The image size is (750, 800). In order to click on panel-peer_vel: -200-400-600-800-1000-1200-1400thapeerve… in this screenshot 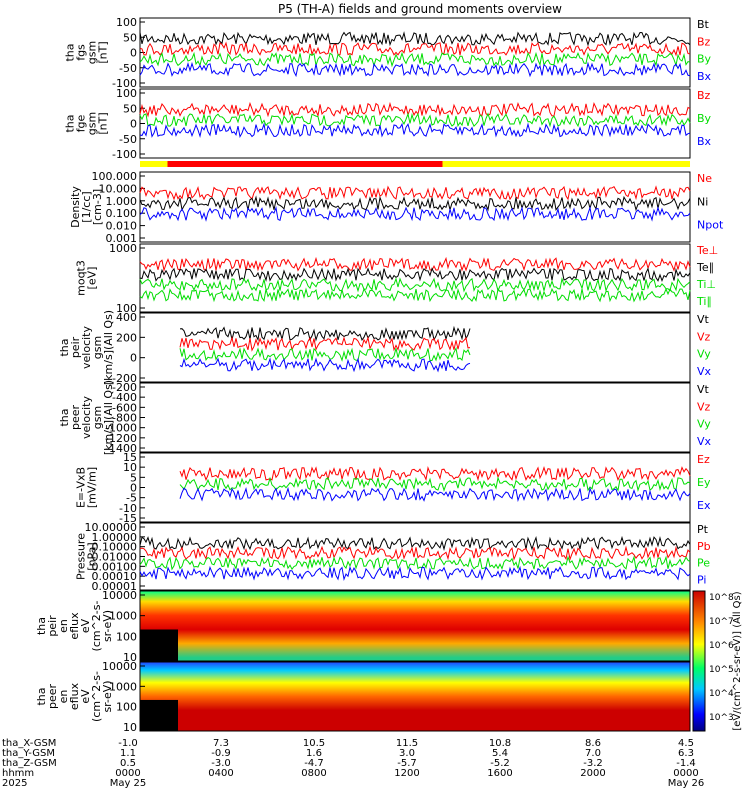, I will do `click(385, 417)`.